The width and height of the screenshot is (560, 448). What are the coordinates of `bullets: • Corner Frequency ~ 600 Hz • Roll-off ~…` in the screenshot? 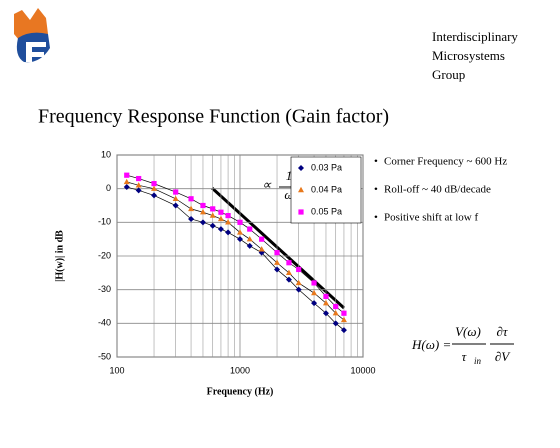 It's located at (440, 190).